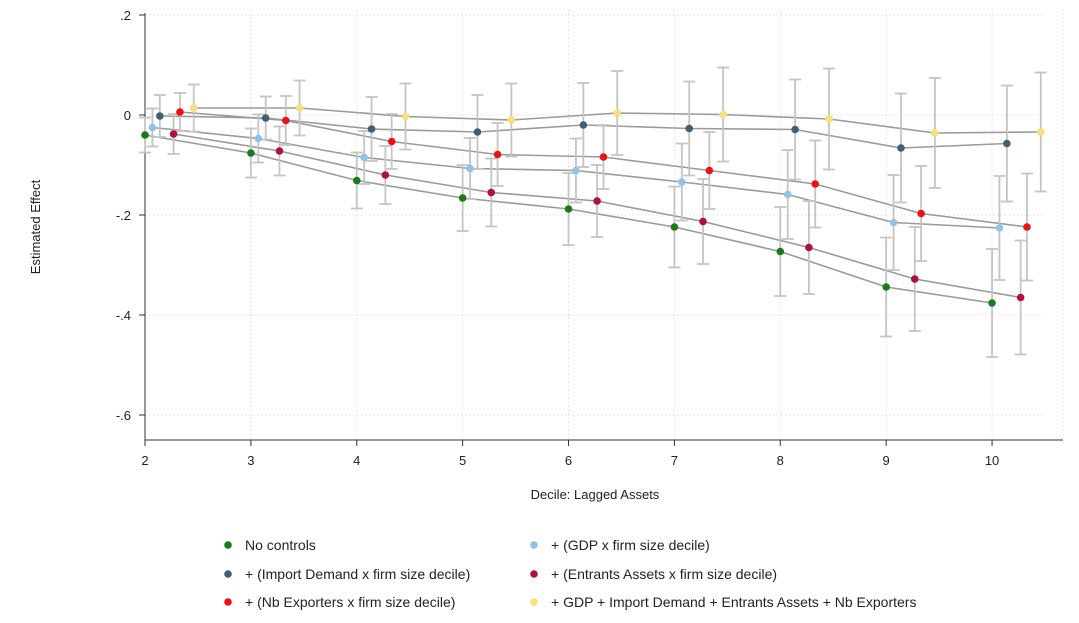 Image resolution: width=1079 pixels, height=623 pixels. I want to click on x-tick-label: 6, so click(568, 460).